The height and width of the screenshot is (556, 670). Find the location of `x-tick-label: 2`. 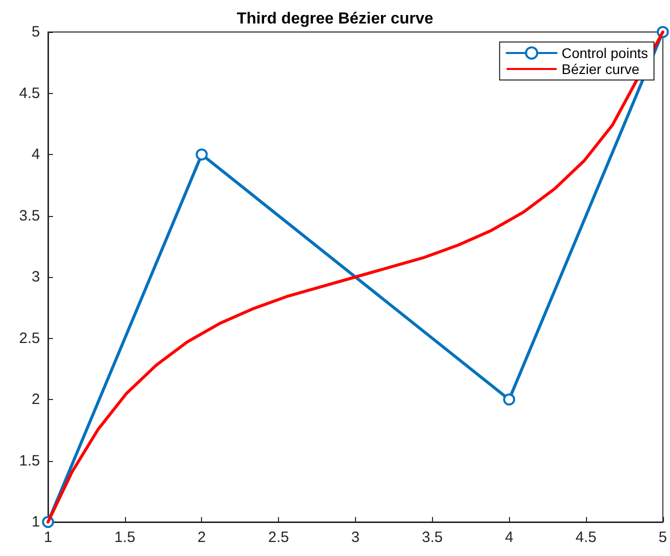

x-tick-label: 2 is located at coordinates (202, 537).